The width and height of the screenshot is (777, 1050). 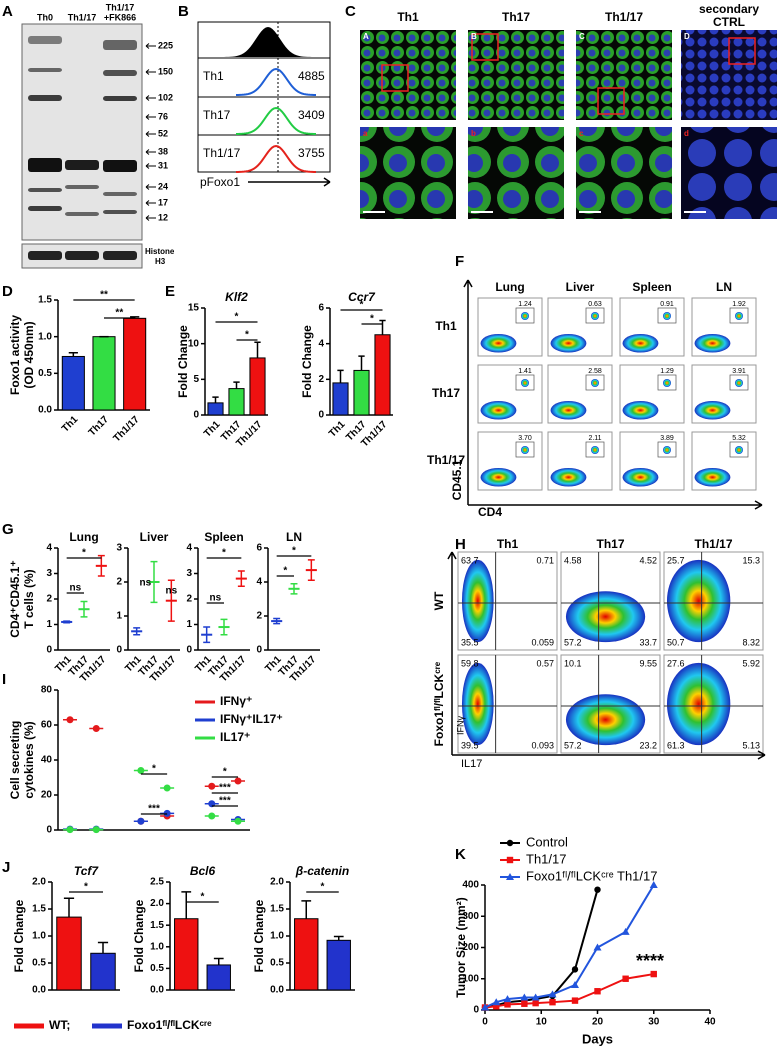 What do you see at coordinates (15, 598) in the screenshot?
I see `y-axis-label: CD4⁺CD45.1⁺` at bounding box center [15, 598].